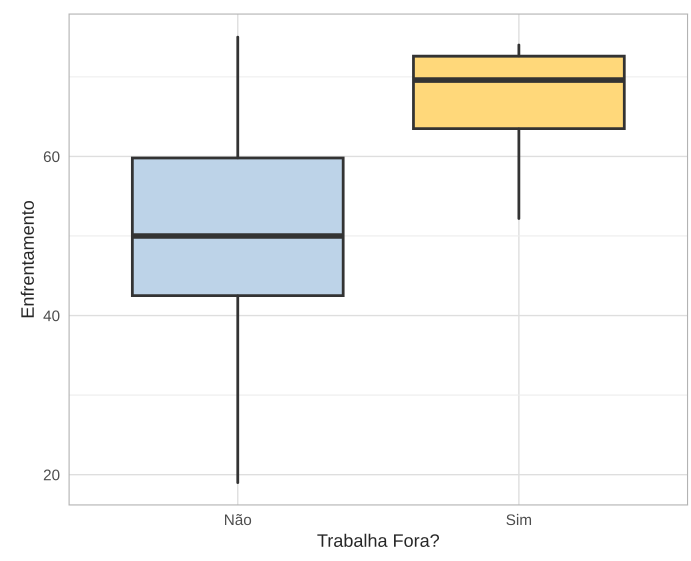 The height and width of the screenshot is (561, 691). What do you see at coordinates (51, 316) in the screenshot?
I see `y-tick-label: 40` at bounding box center [51, 316].